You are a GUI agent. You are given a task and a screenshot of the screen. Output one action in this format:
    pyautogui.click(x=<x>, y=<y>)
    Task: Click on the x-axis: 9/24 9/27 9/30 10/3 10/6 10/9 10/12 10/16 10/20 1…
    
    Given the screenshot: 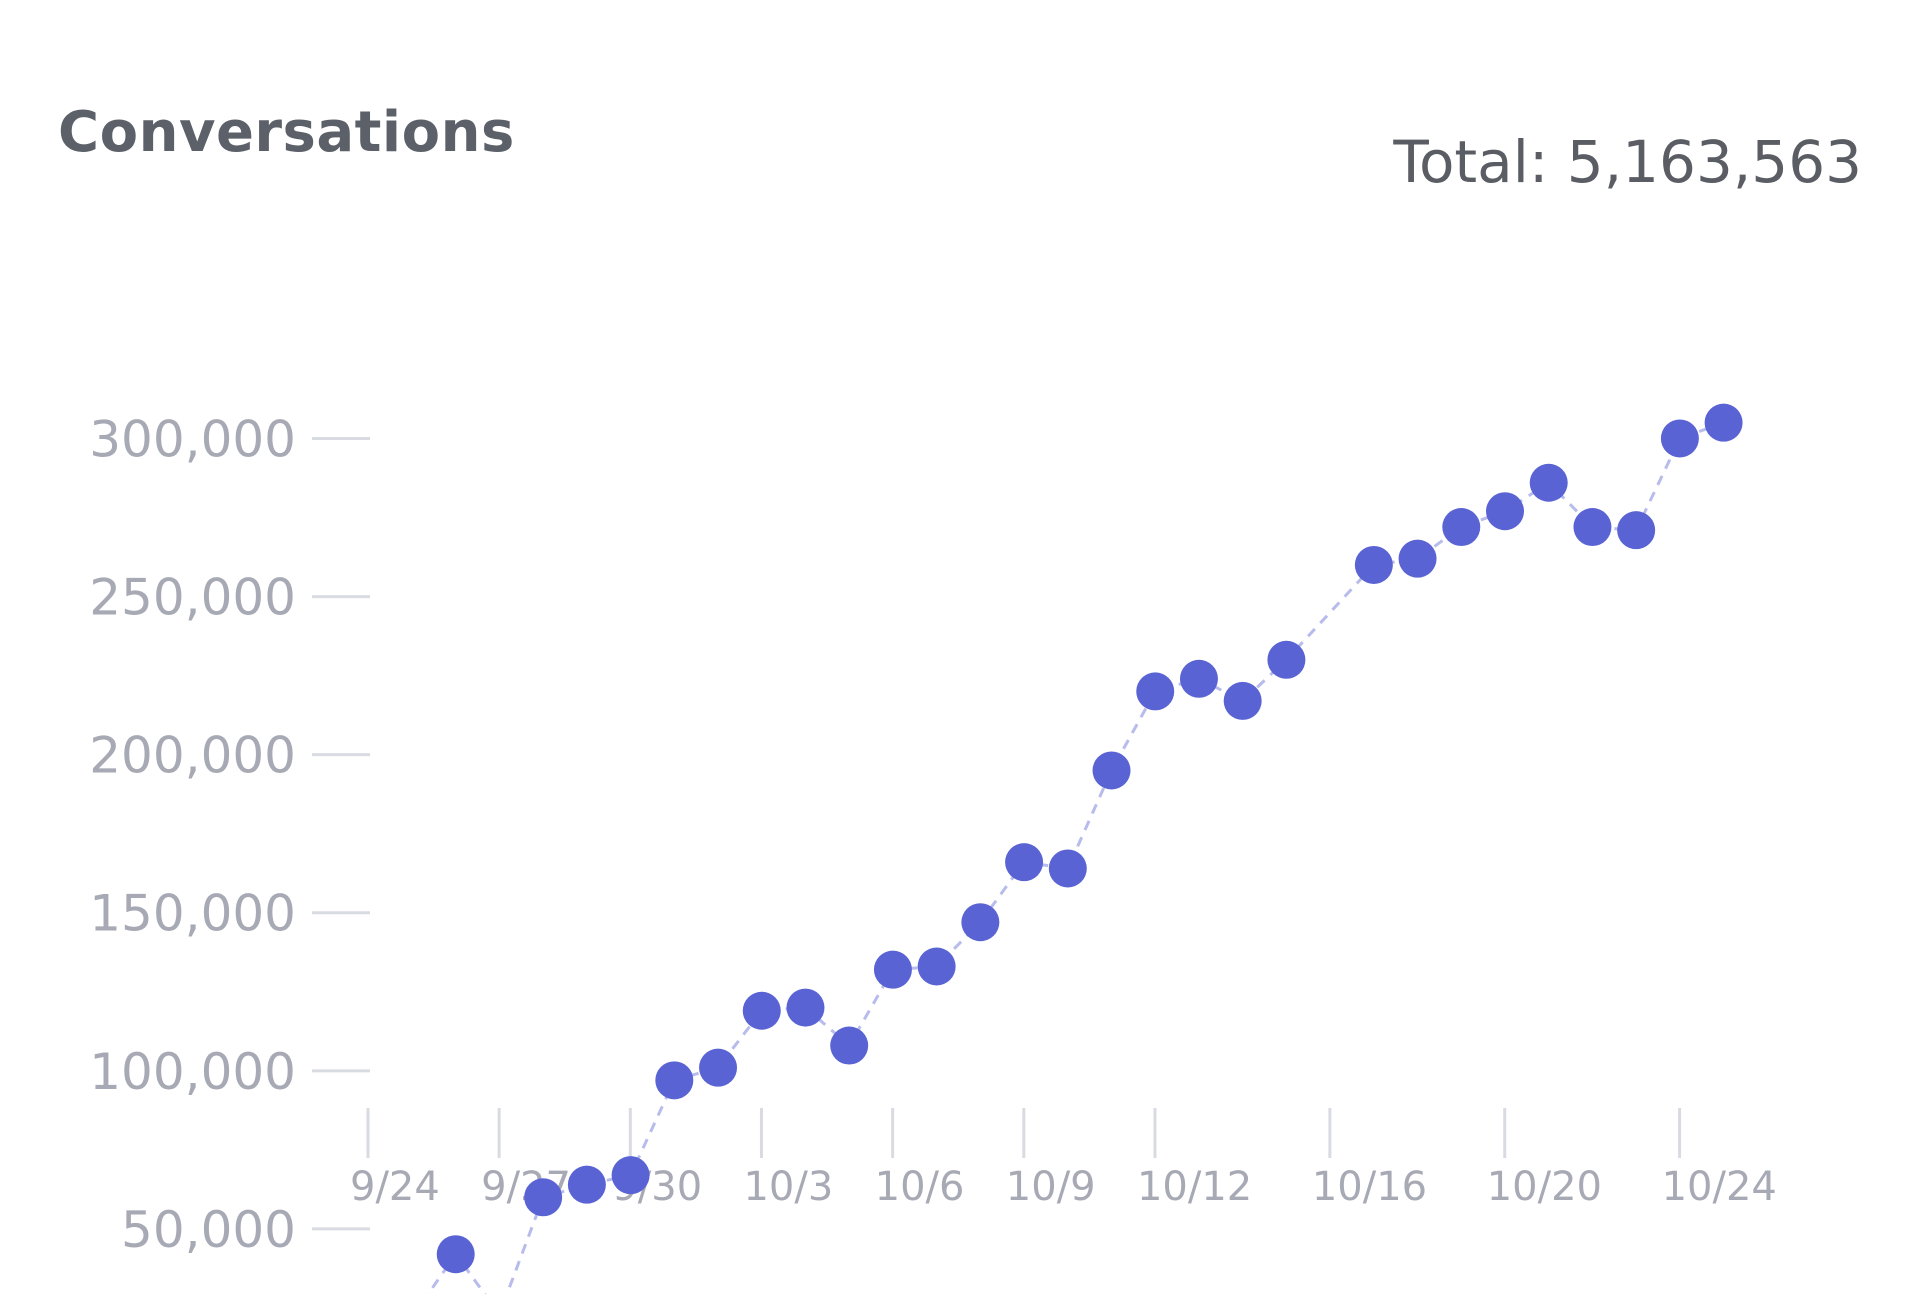 What is the action you would take?
    pyautogui.click(x=1063, y=1159)
    